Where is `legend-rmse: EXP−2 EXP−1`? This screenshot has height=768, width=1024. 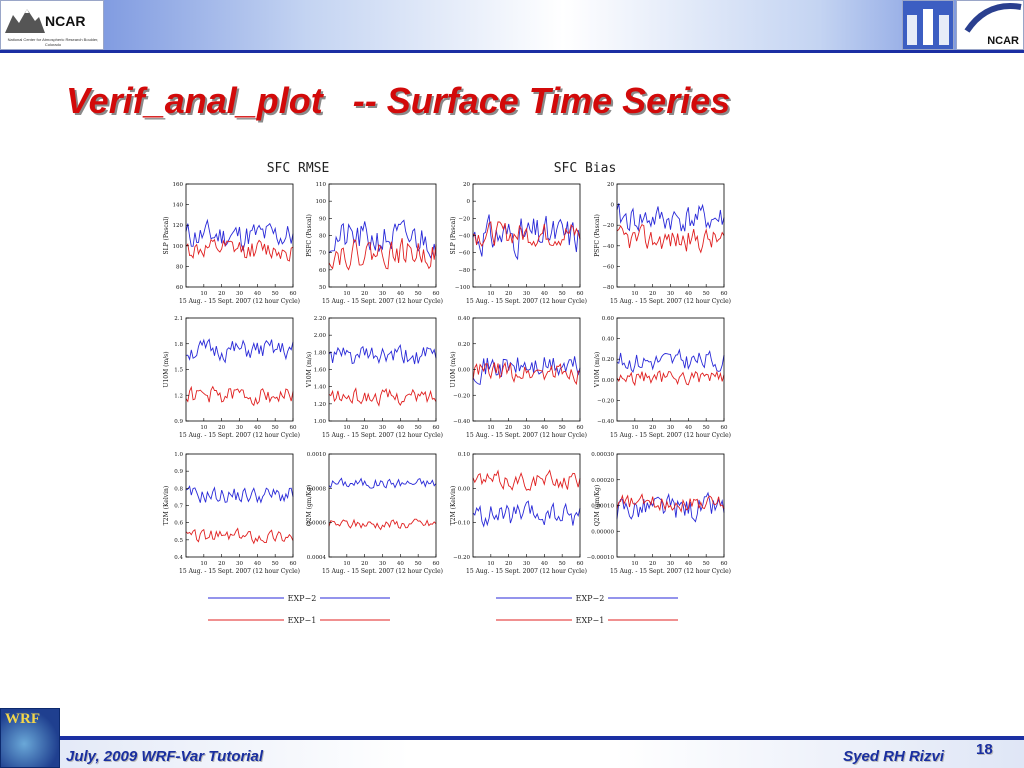 legend-rmse: EXP−2 EXP−1 is located at coordinates (299, 609).